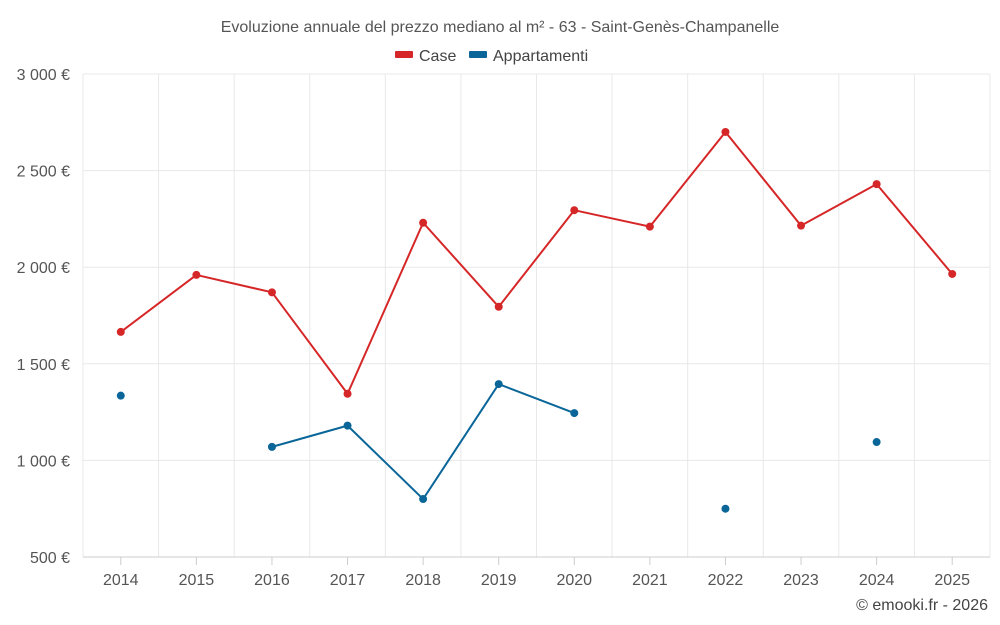 Image resolution: width=1000 pixels, height=625 pixels. I want to click on y-axis-ticks: 500 € 1 000 € 1 500 € 2 000 € 2 500 € 3 000 €, so click(43, 317).